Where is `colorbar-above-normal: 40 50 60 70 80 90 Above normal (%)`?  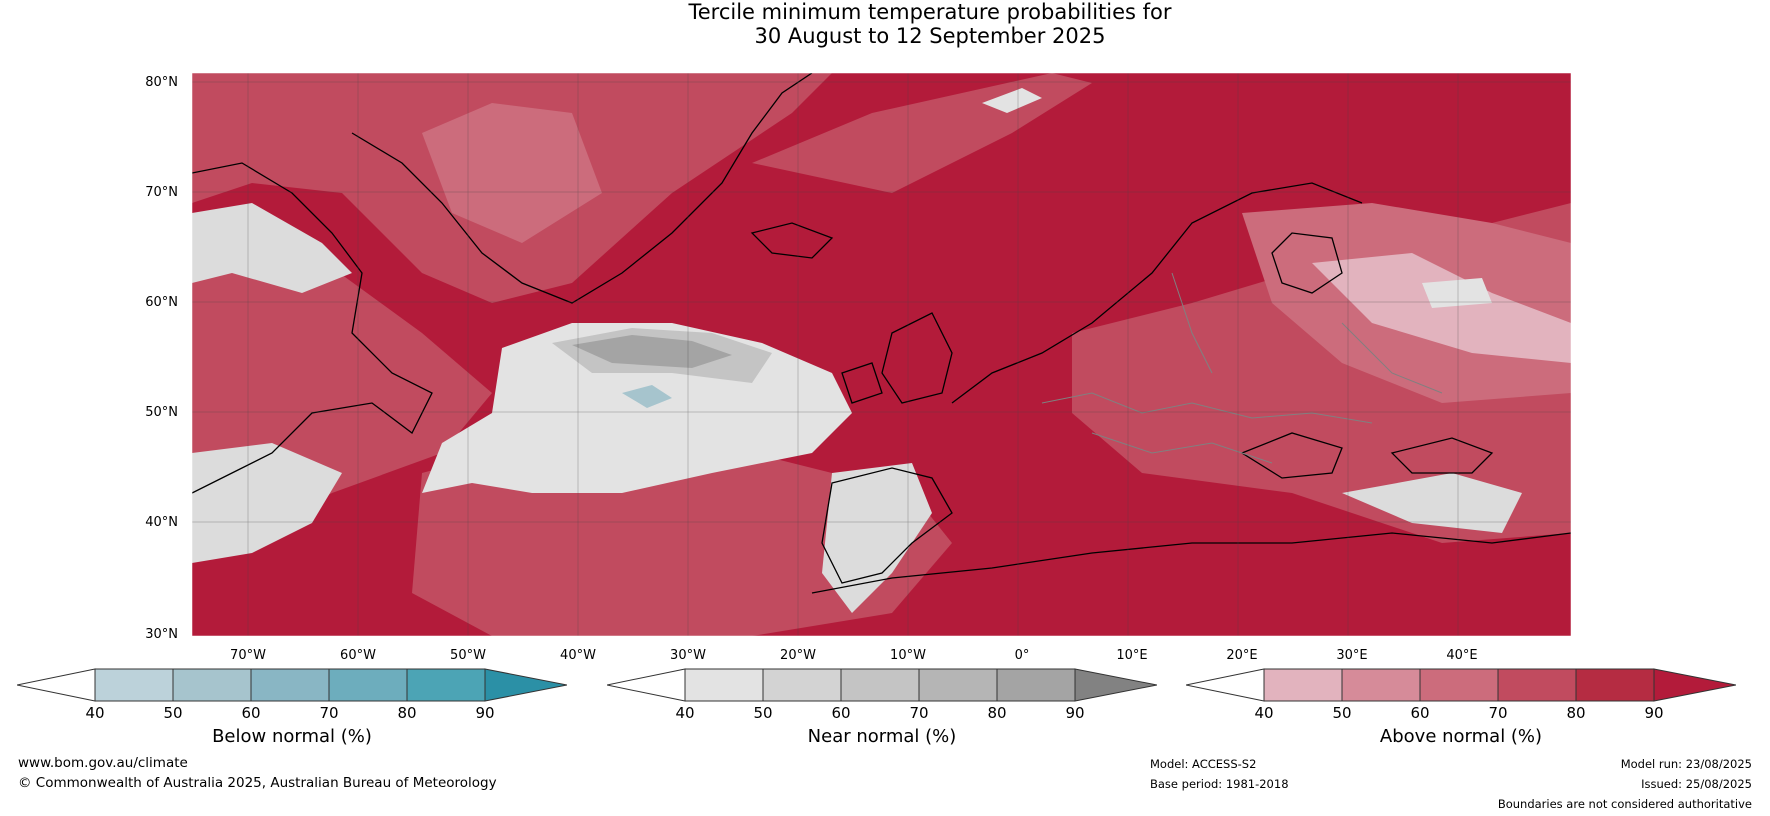
colorbar-above-normal: 40 50 60 70 80 90 Above normal (%) is located at coordinates (1461, 712).